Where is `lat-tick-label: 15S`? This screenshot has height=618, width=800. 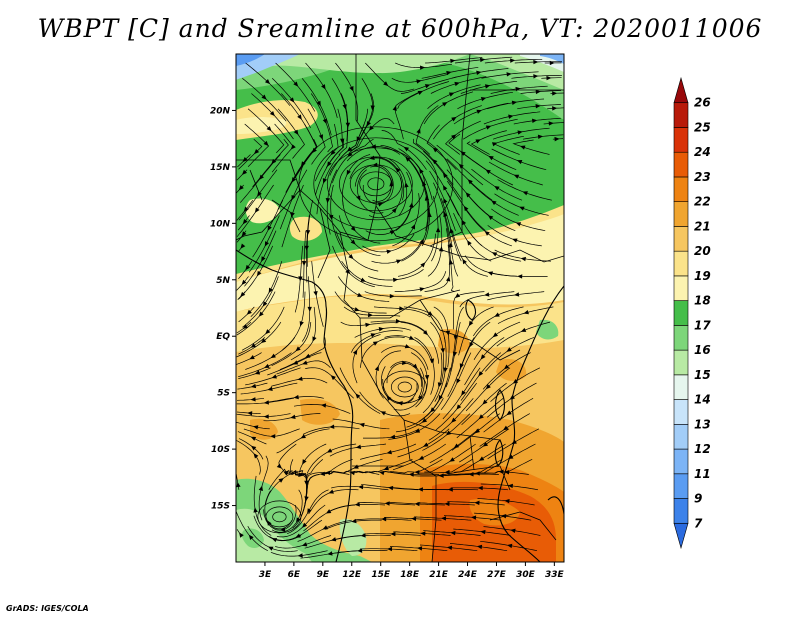
lat-tick-label: 15S is located at coordinates (220, 507).